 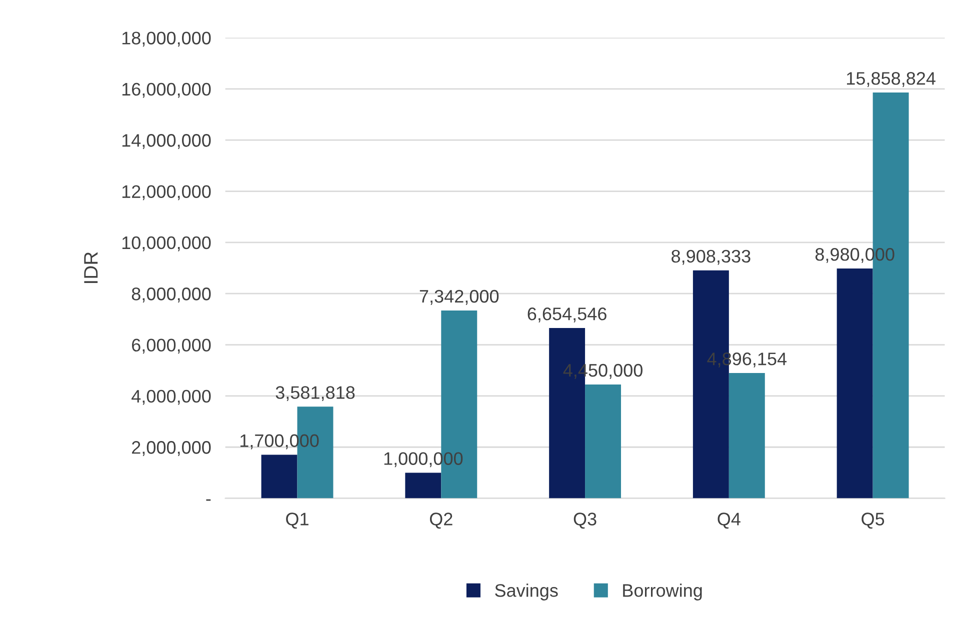 I want to click on data-label: 8,908,333, so click(x=711, y=257).